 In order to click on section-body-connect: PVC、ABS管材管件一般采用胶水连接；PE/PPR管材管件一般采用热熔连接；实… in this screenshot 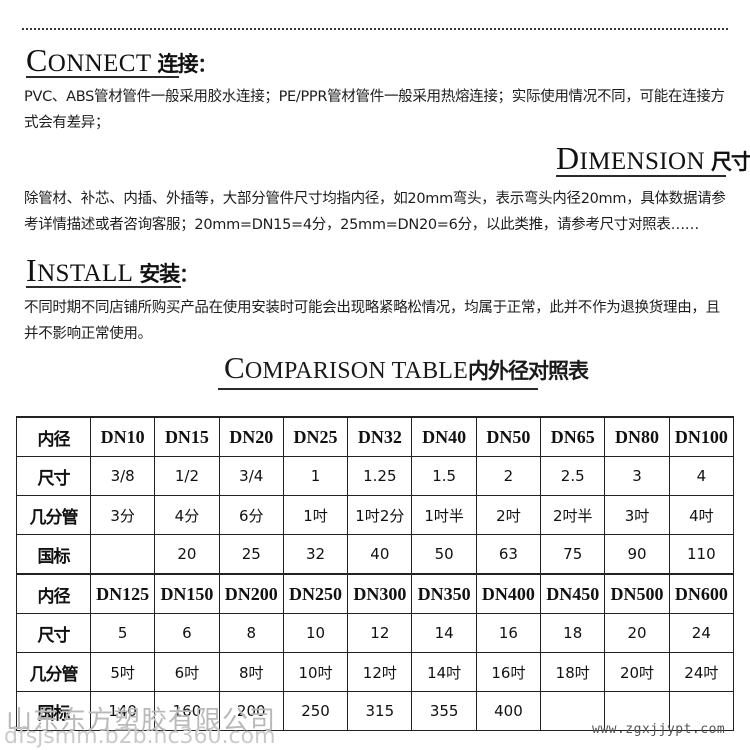, I will do `click(374, 110)`.